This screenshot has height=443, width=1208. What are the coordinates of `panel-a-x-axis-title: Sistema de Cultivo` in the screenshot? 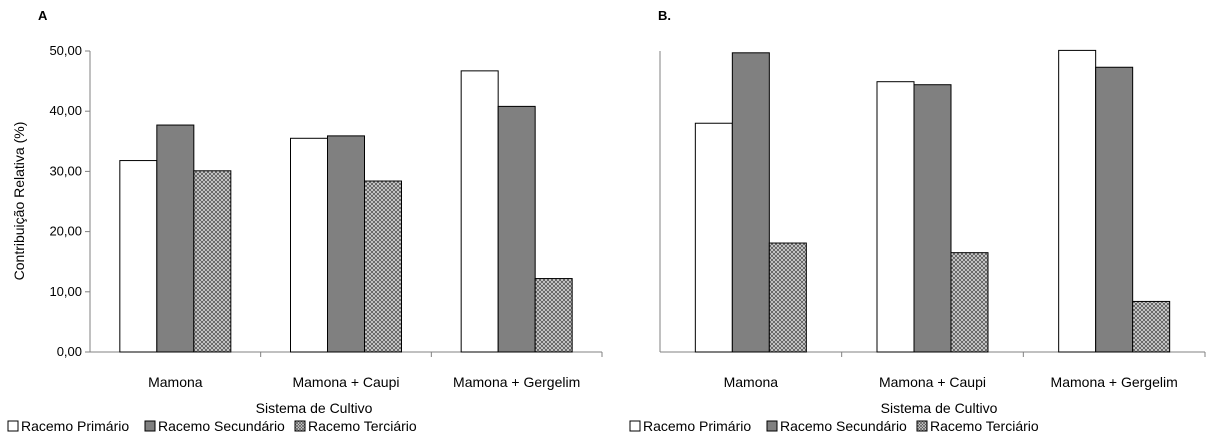 It's located at (314, 408).